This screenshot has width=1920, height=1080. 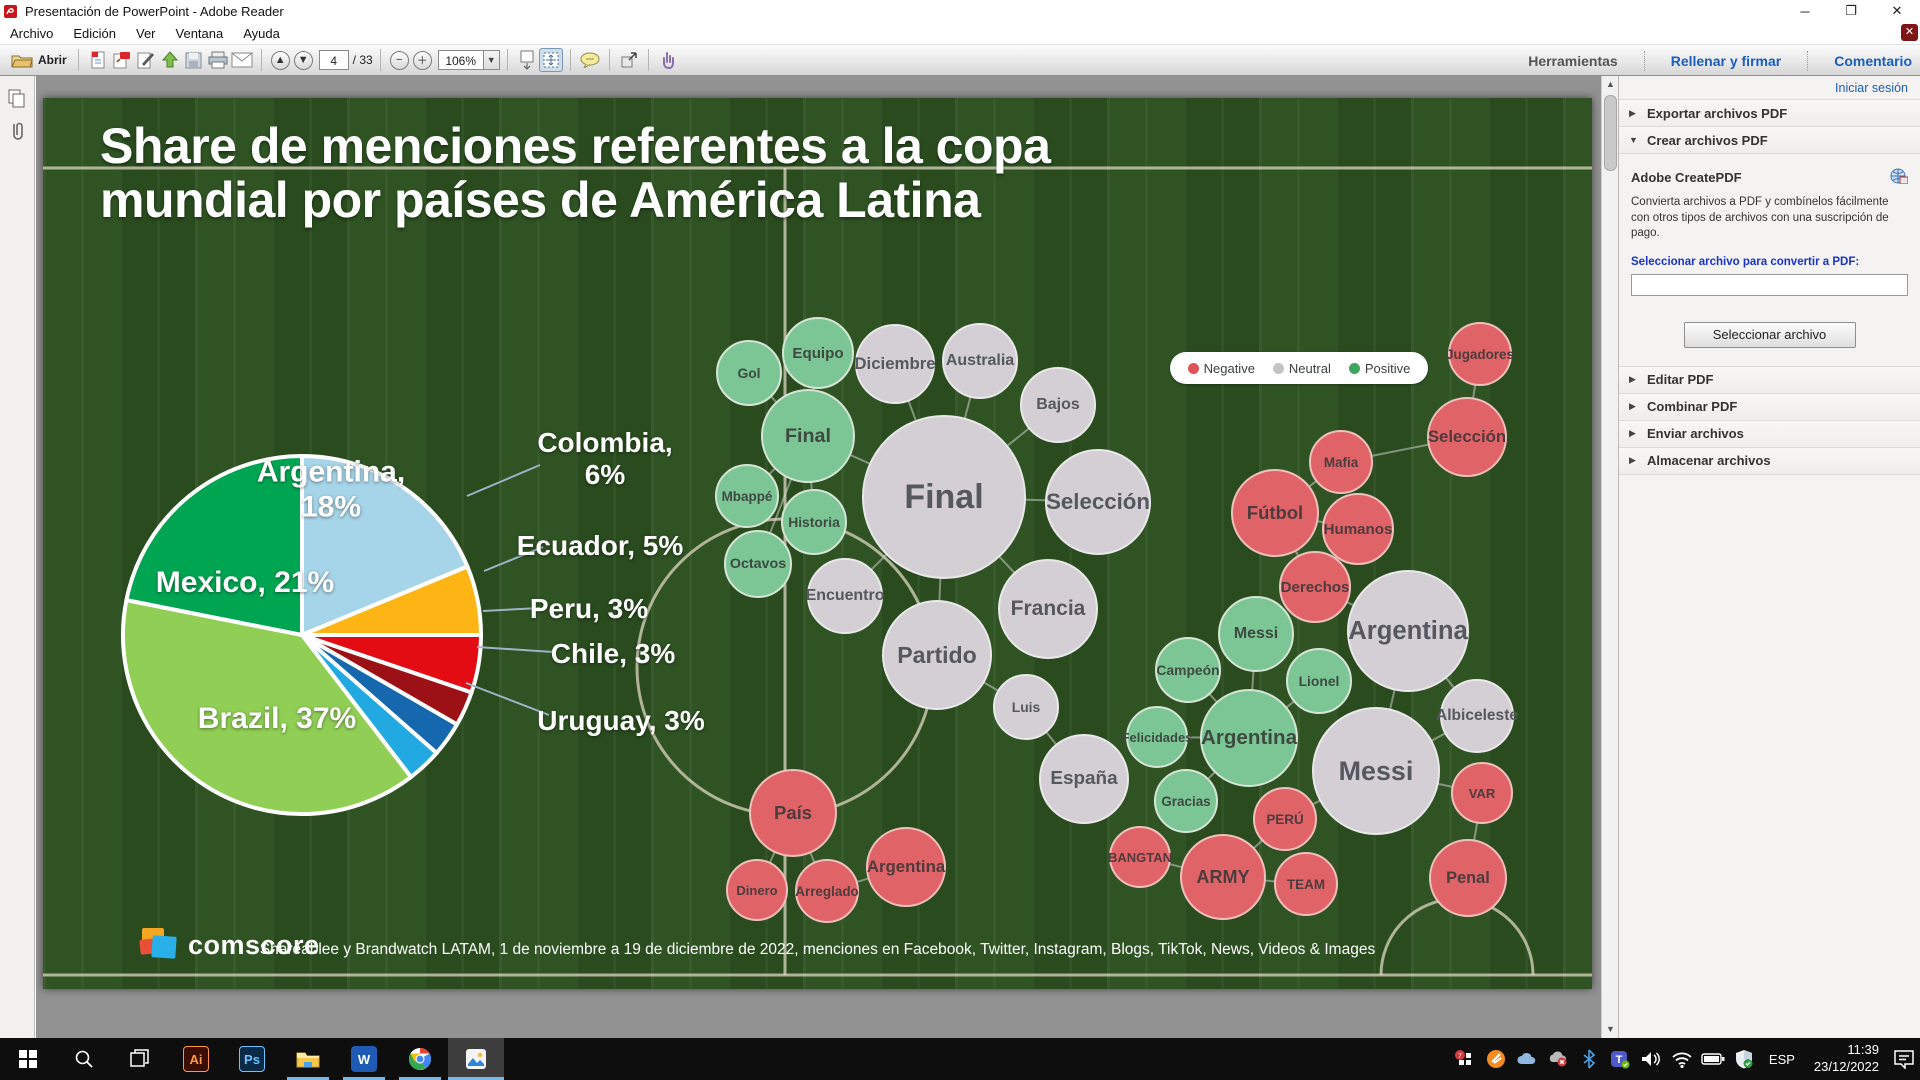 I want to click on close-button: ✕, so click(x=1897, y=10).